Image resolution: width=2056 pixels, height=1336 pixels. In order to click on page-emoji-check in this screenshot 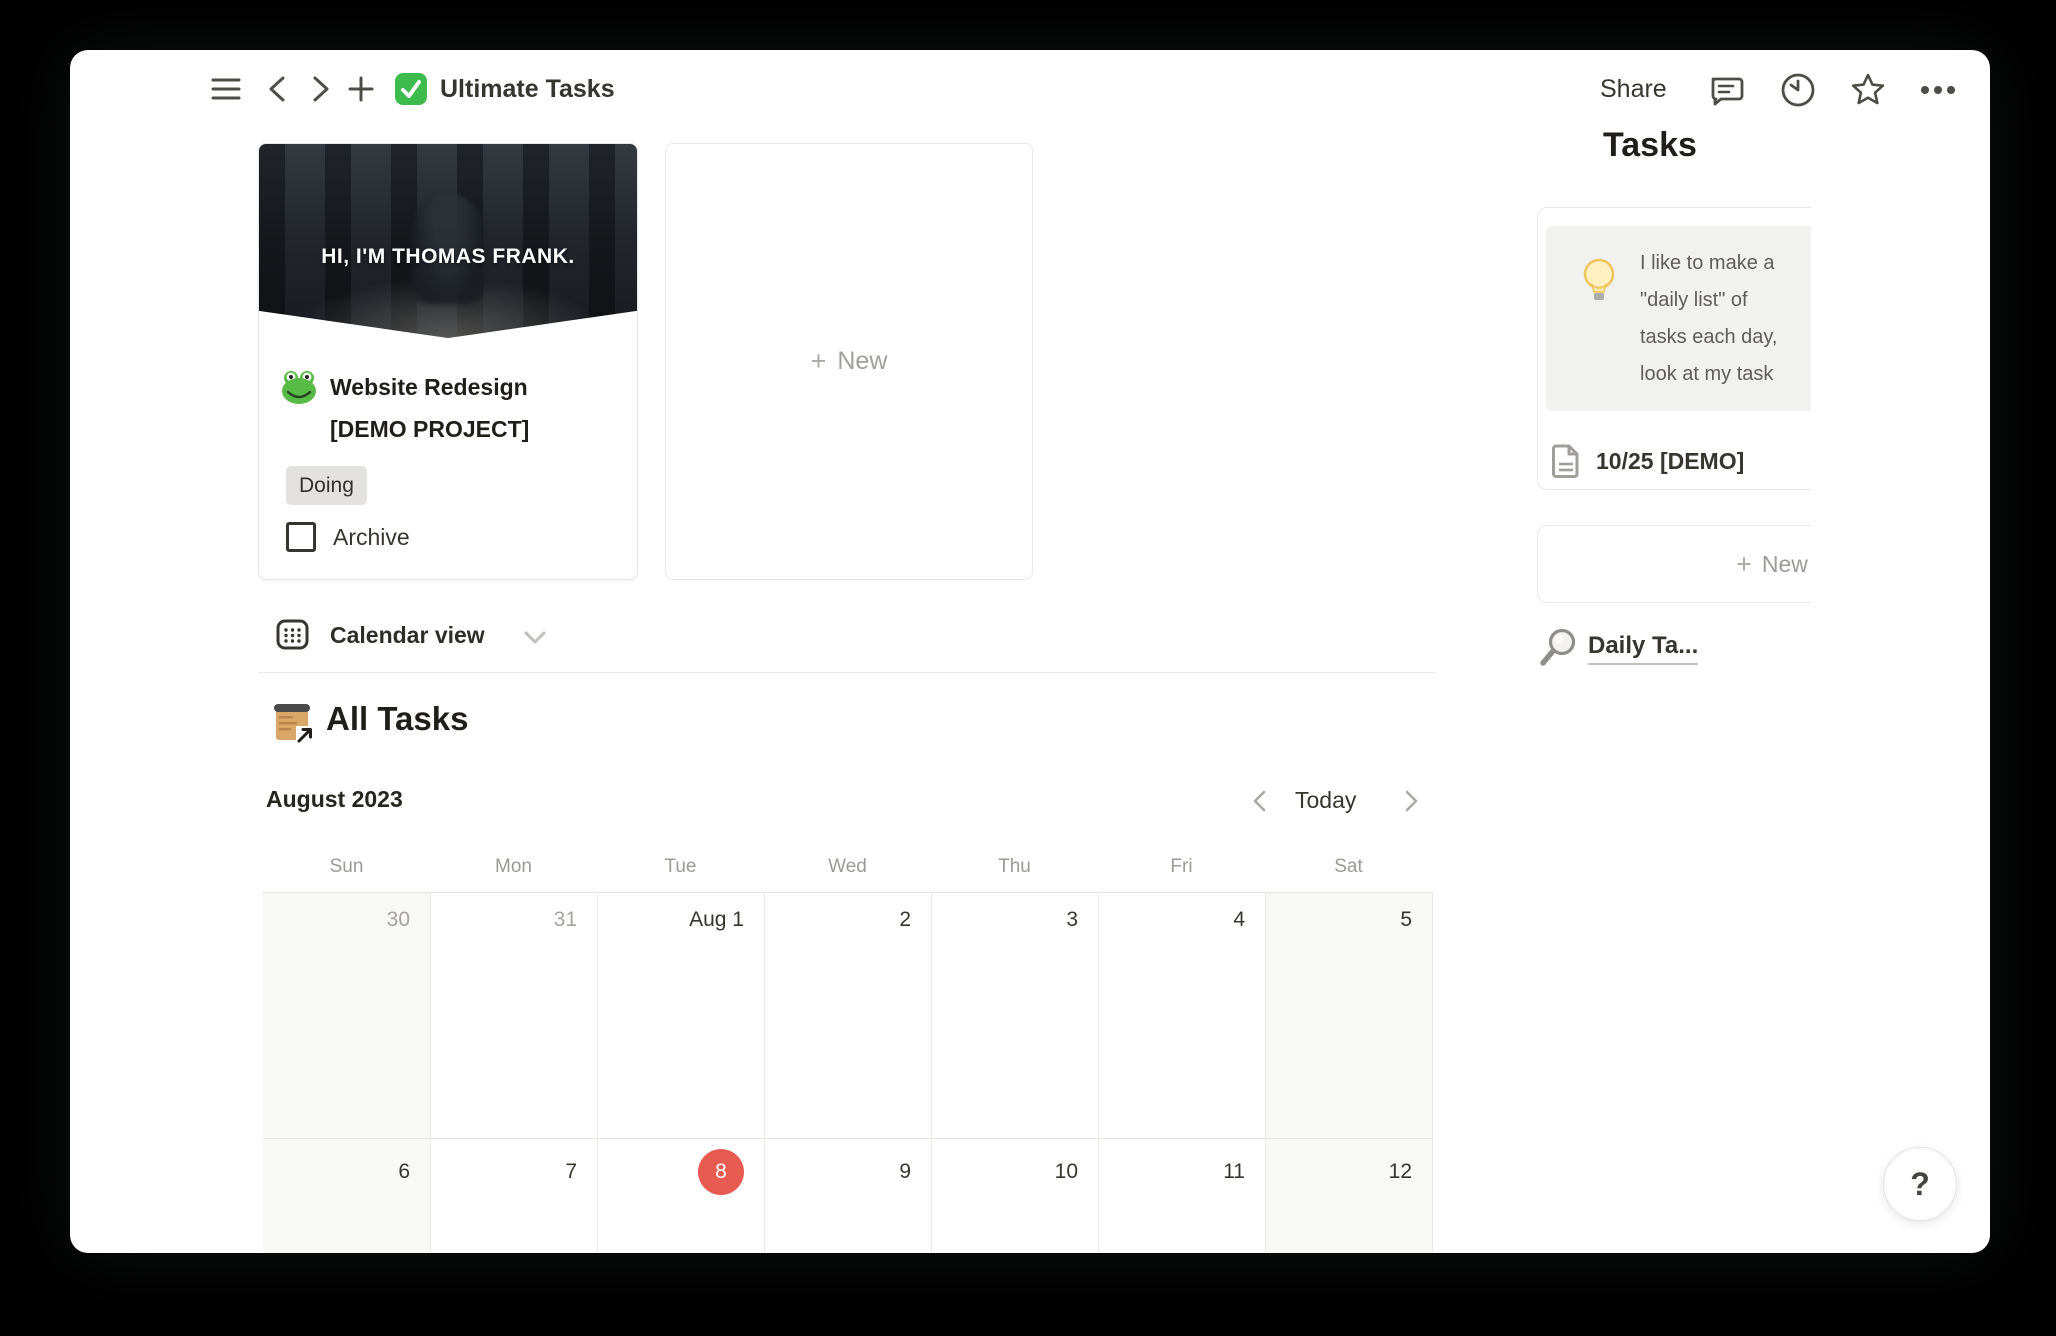, I will do `click(411, 89)`.